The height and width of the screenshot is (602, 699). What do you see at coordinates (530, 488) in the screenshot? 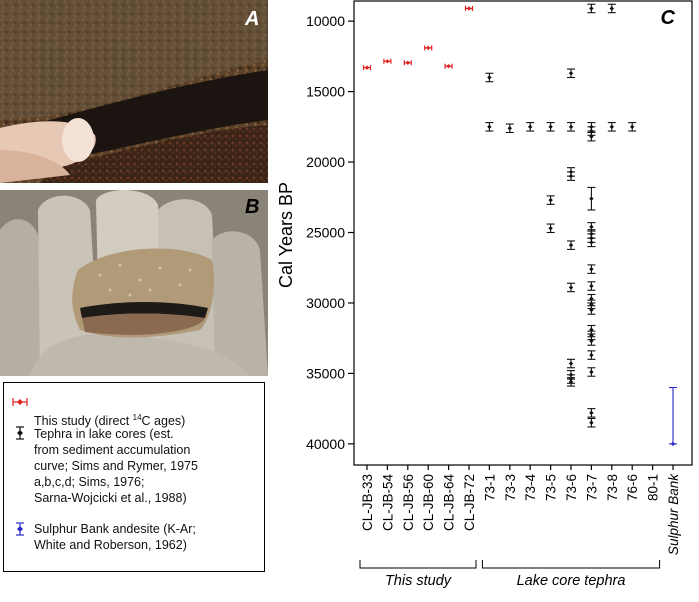
I see `x-tick-label: 73-4` at bounding box center [530, 488].